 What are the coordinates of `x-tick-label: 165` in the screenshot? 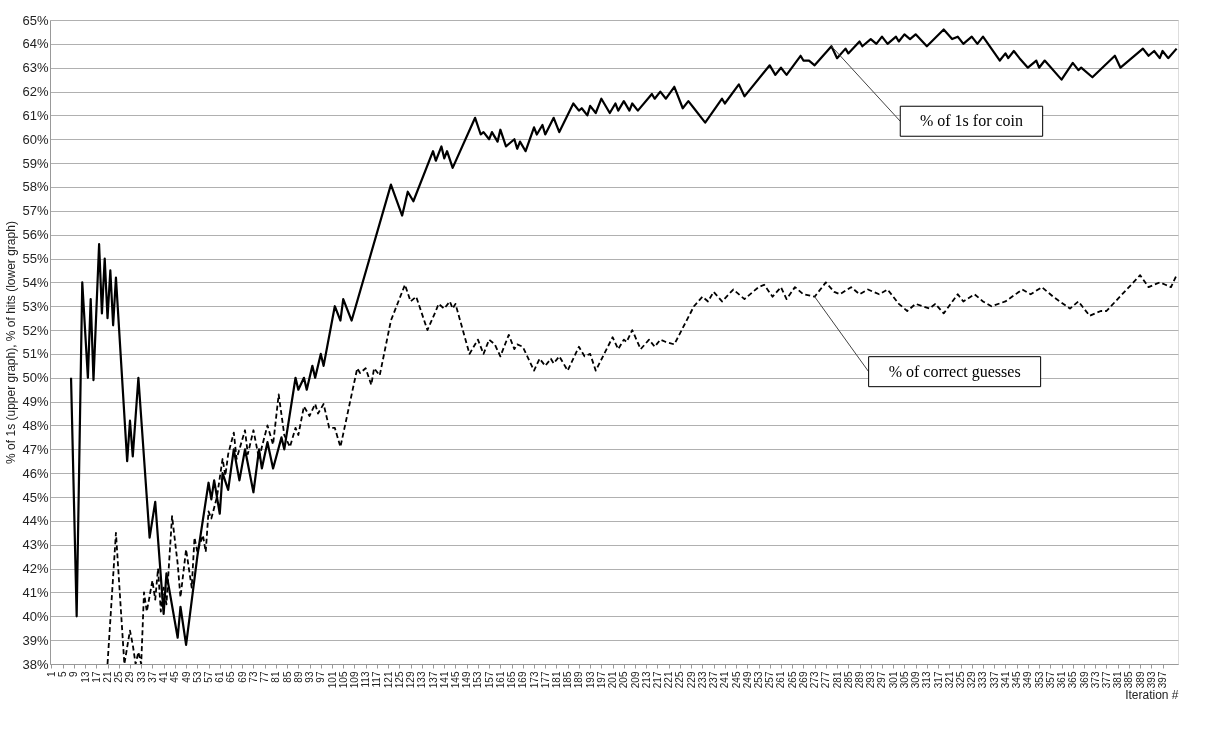 It's located at (512, 680).